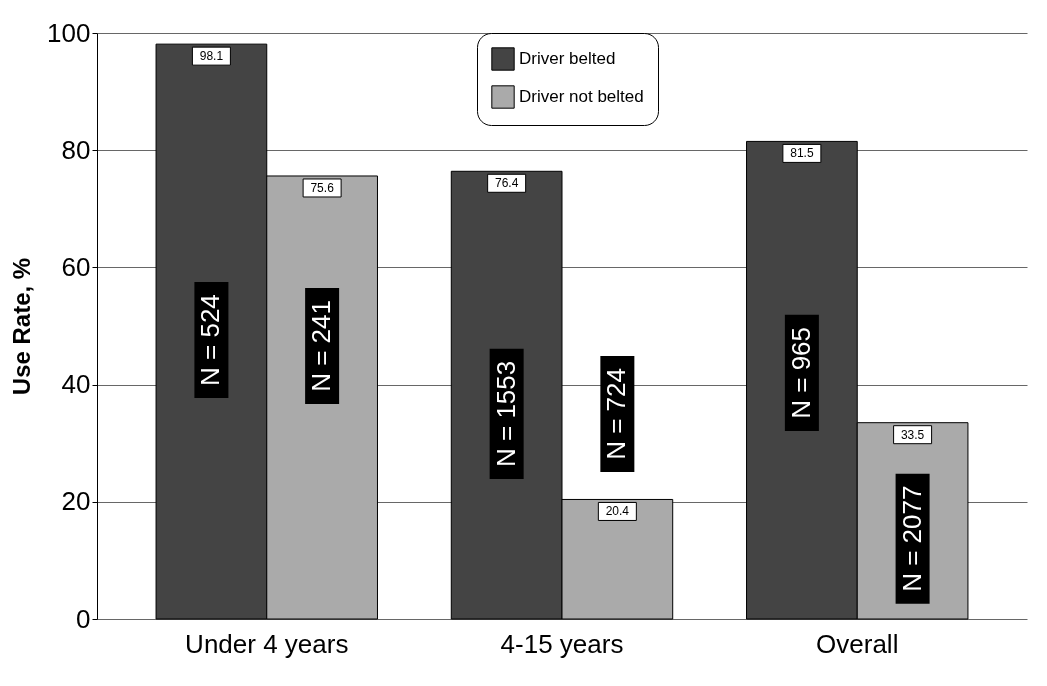 The width and height of the screenshot is (1047, 686). What do you see at coordinates (506, 183) in the screenshot?
I see `data-label: 76.4` at bounding box center [506, 183].